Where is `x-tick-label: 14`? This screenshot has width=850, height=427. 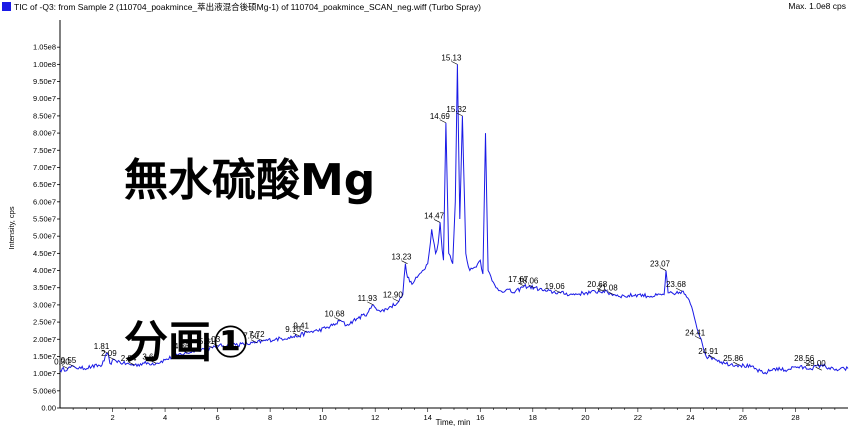
x-tick-label: 14 is located at coordinates (428, 417).